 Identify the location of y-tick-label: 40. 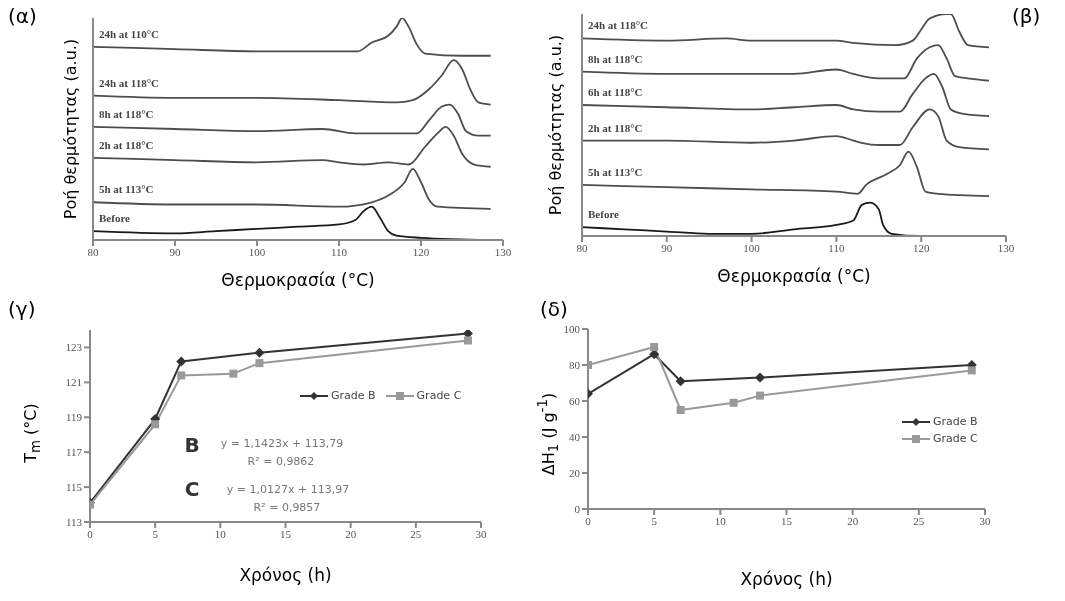
(575, 436).